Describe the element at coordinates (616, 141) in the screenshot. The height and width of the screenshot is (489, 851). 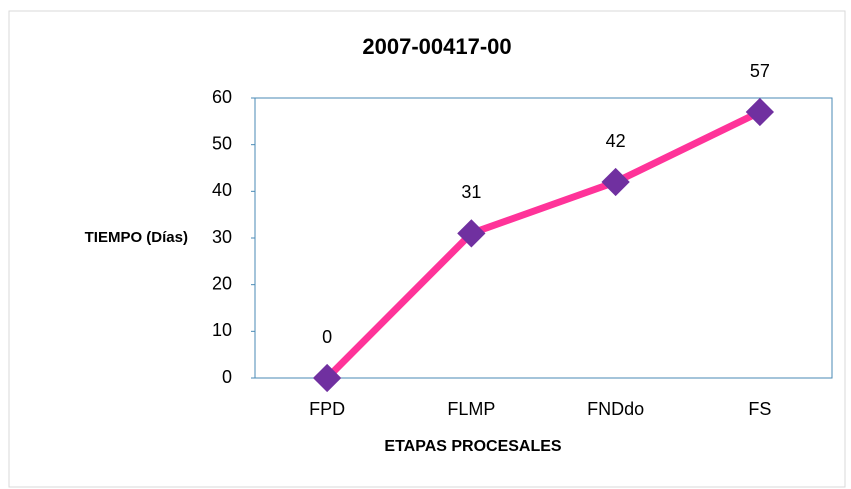
I see `data-label: 42` at that location.